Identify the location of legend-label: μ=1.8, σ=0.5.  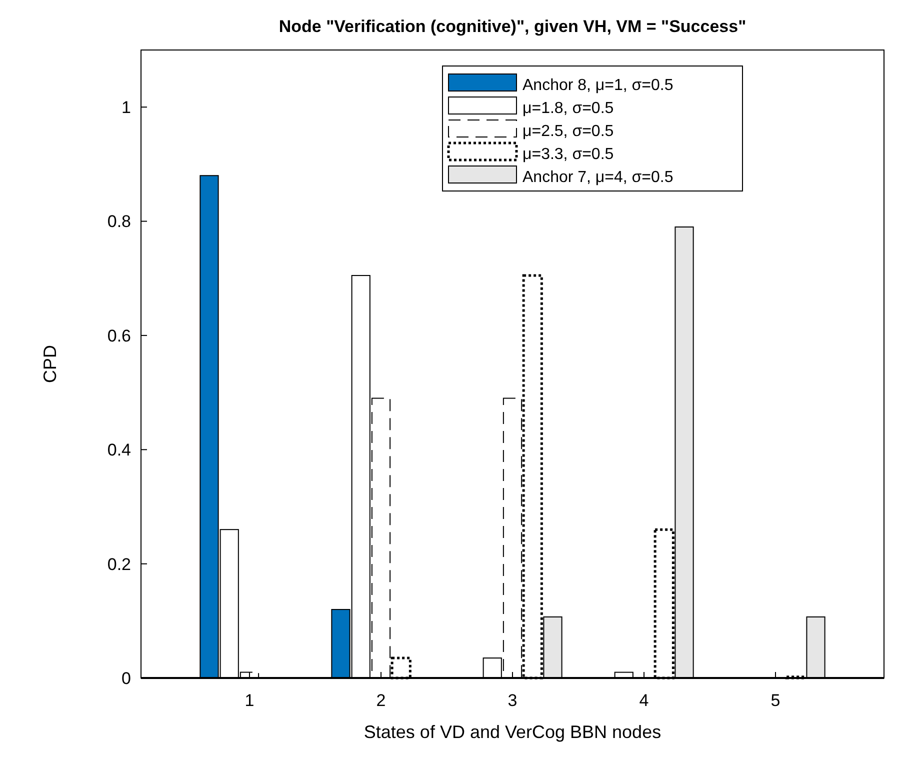
(568, 109).